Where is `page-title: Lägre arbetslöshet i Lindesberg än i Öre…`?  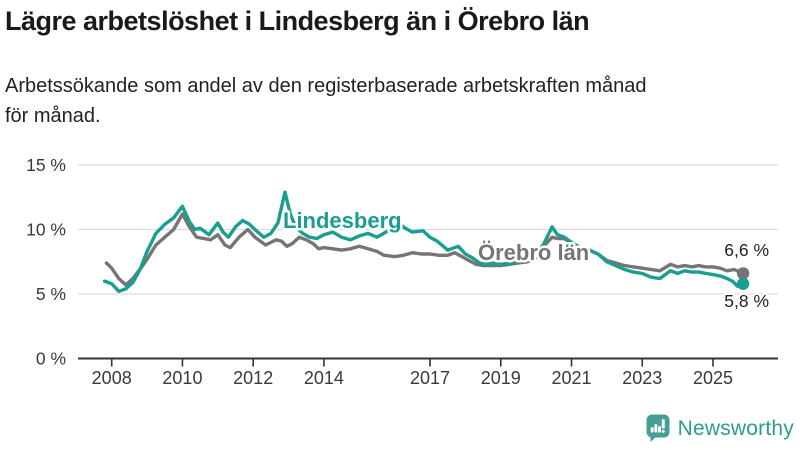 page-title: Lägre arbetslöshet i Lindesberg än i Öre… is located at coordinates (297, 21).